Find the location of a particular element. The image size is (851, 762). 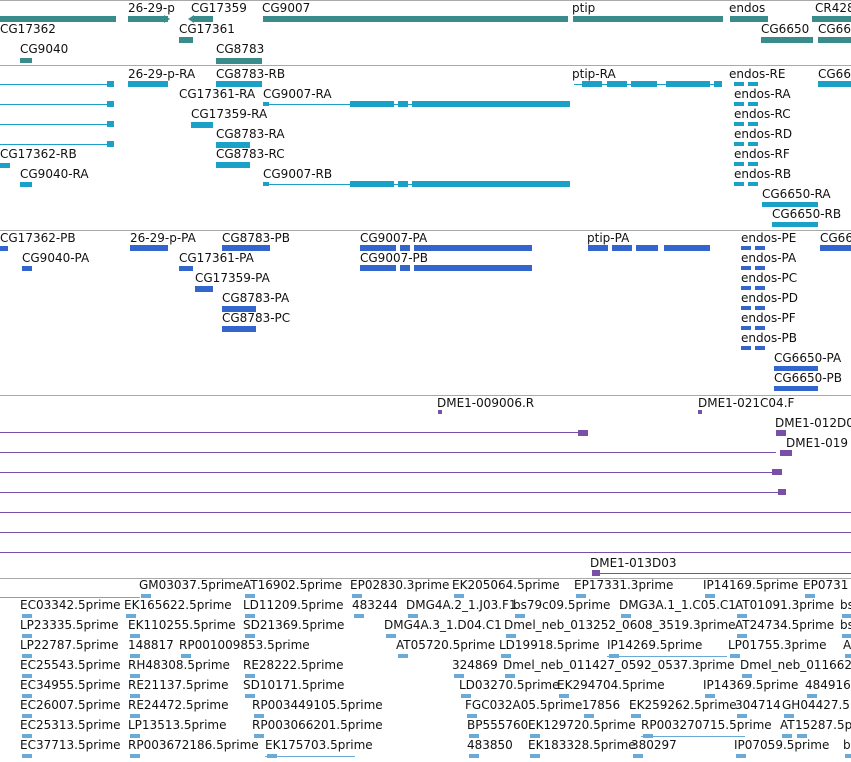

proteins-feature-label: CG8783-PC is located at coordinates (256, 318).